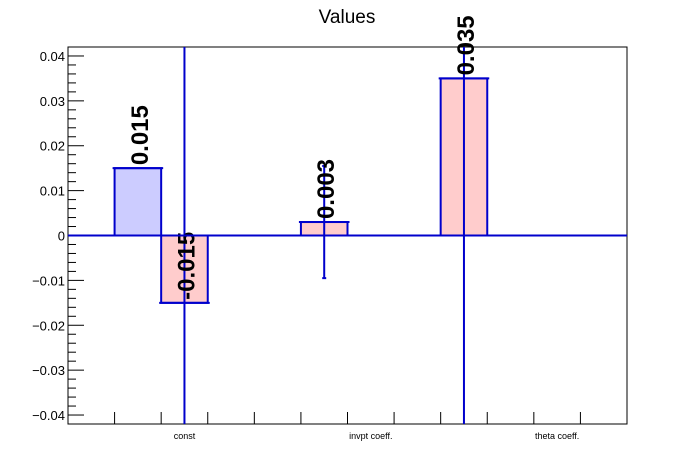 The height and width of the screenshot is (472, 696). Describe the element at coordinates (326, 189) in the screenshot. I see `bar-value-label: 0.003` at that location.